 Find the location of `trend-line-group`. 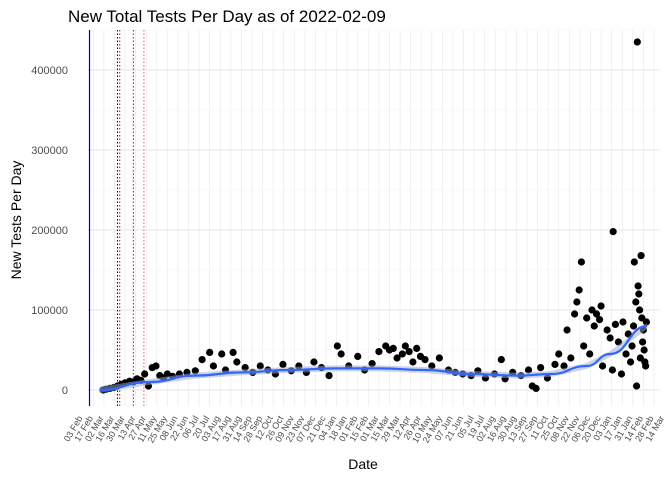

trend-line-group is located at coordinates (373, 358).